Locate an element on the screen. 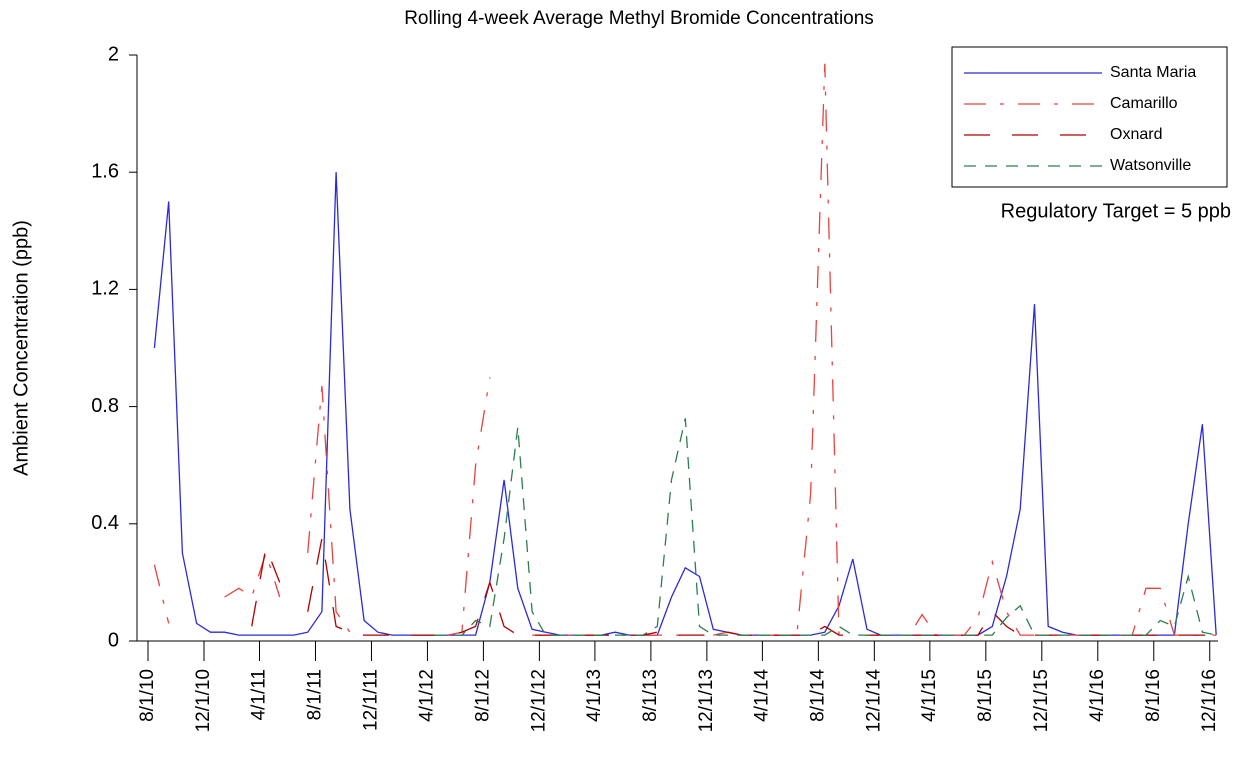  x-tick-label: 4/1/12 is located at coordinates (426, 695).